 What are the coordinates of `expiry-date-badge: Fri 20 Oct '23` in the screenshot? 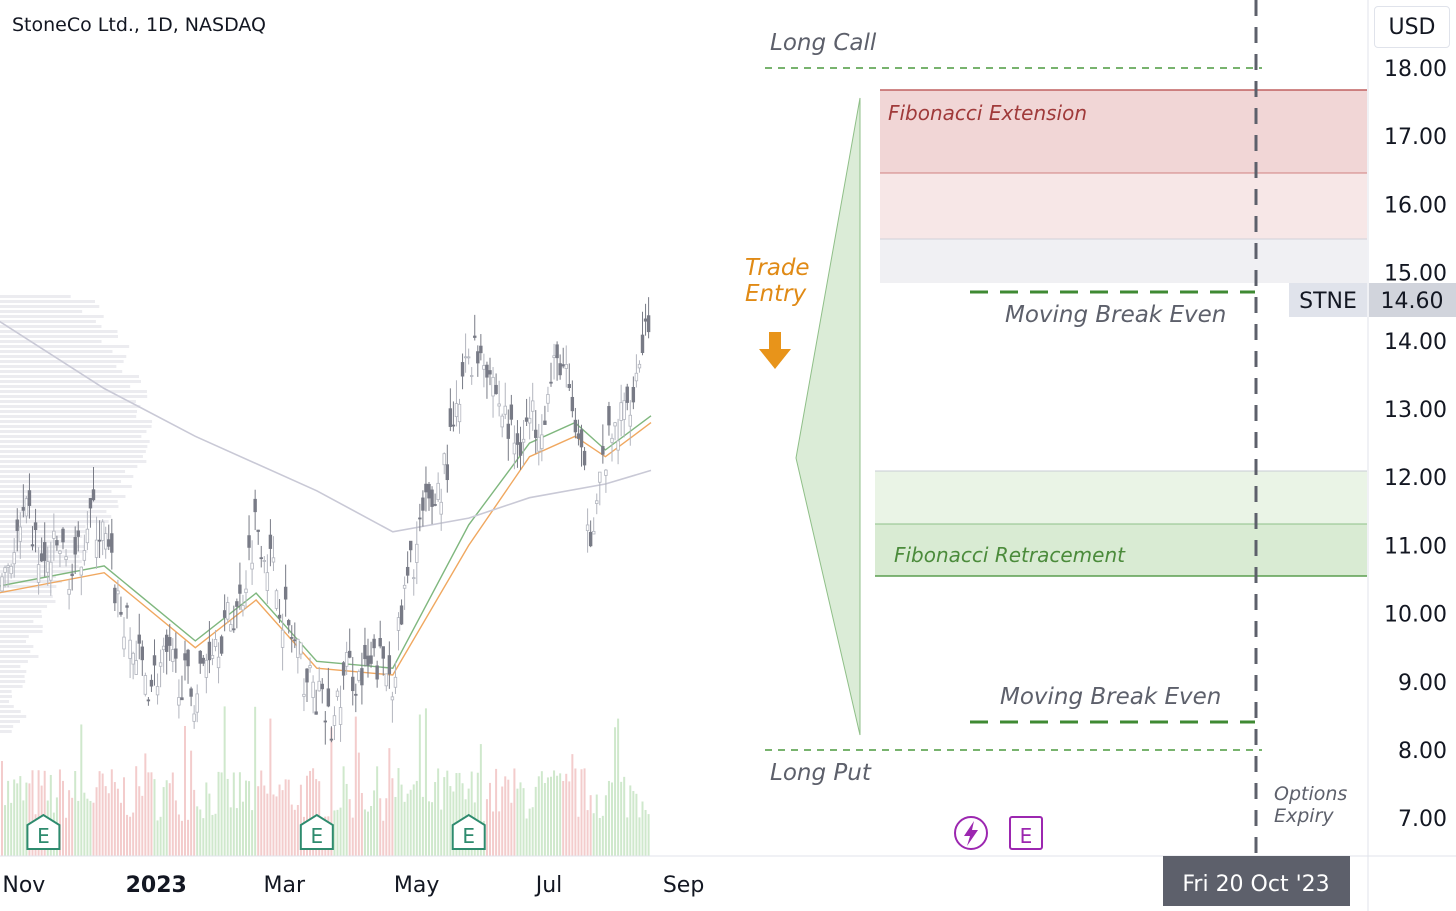 It's located at (1256, 881).